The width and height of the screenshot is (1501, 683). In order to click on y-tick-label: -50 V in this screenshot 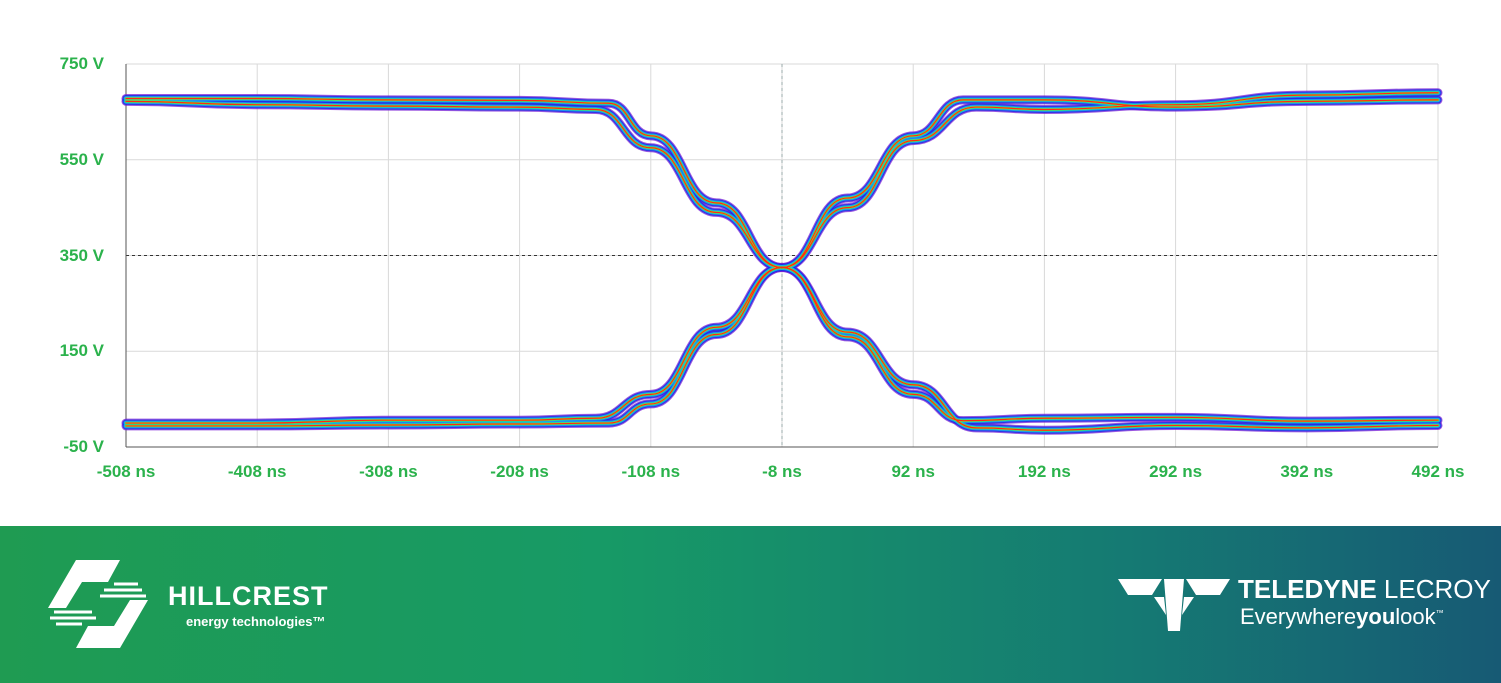, I will do `click(83, 446)`.